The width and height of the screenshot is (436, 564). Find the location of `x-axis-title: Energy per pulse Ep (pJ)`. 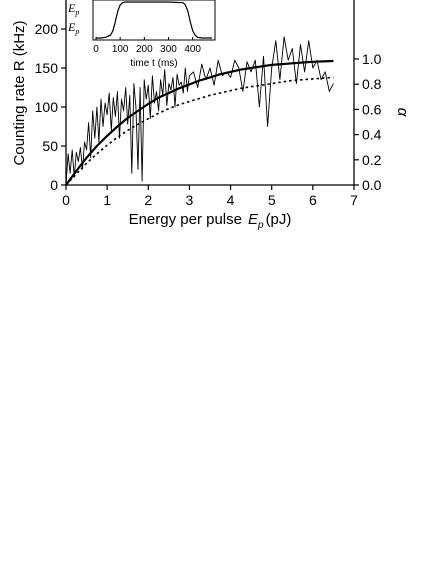

x-axis-title: Energy per pulse Ep (pJ) is located at coordinates (210, 221).